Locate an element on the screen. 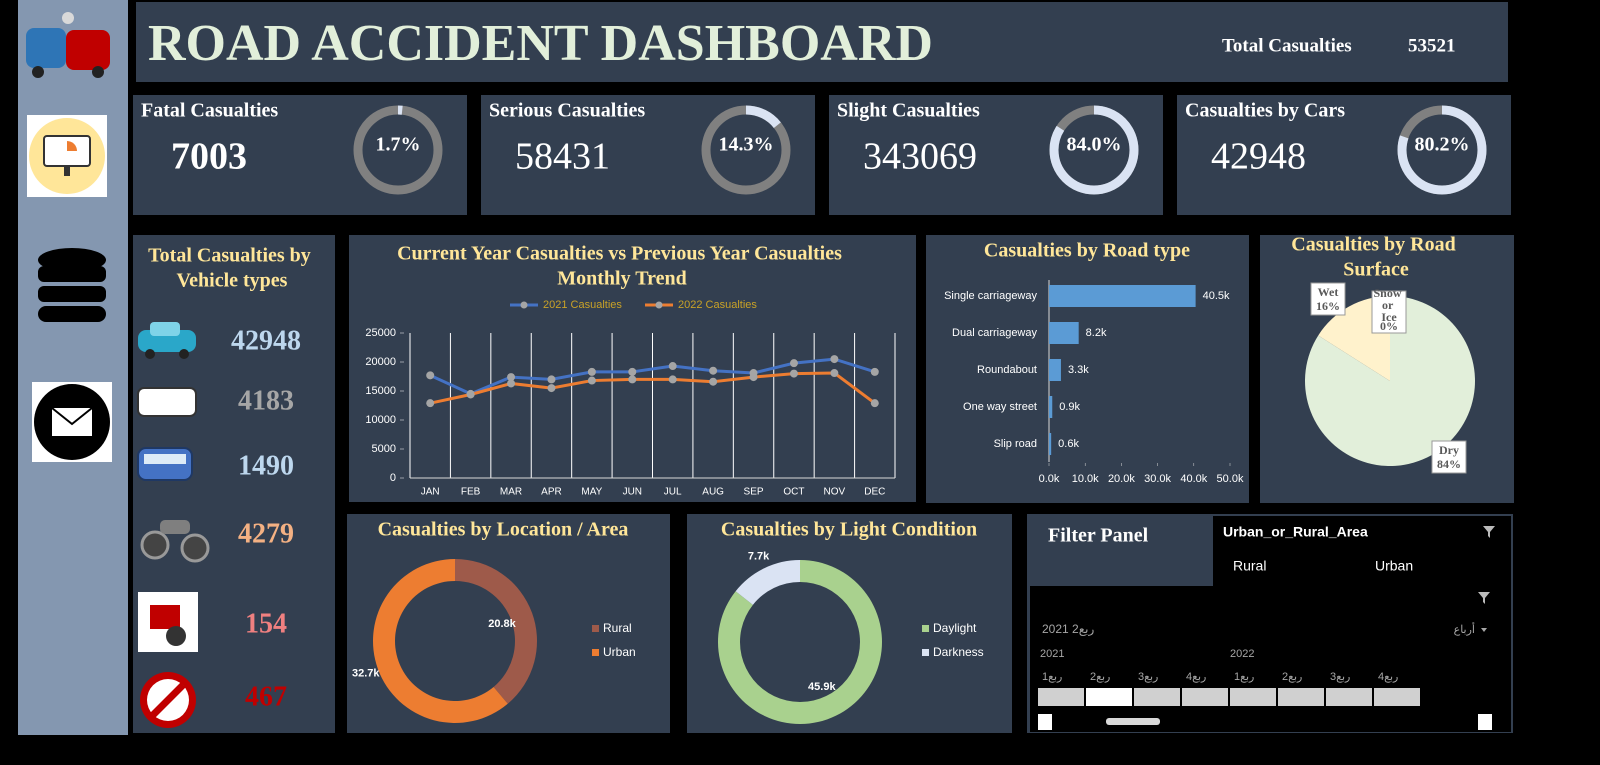 This screenshot has width=1600, height=765. vehicle-value: 1490 is located at coordinates (266, 465).